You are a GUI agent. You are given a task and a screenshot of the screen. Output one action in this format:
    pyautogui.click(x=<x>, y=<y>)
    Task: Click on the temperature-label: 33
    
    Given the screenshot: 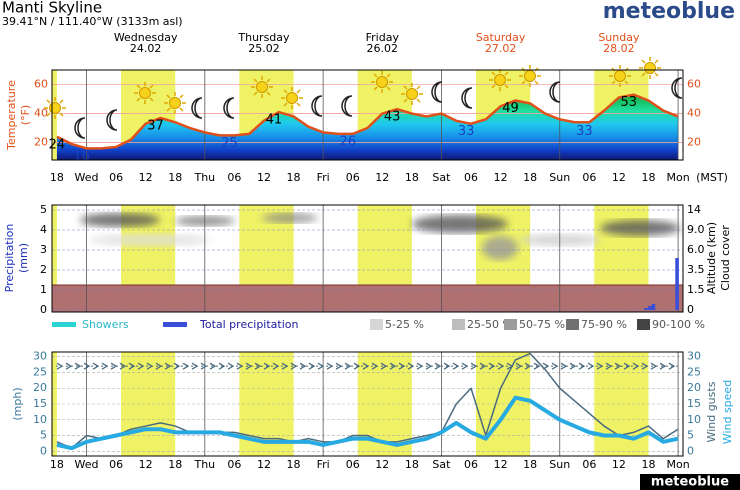 What is the action you would take?
    pyautogui.click(x=466, y=131)
    